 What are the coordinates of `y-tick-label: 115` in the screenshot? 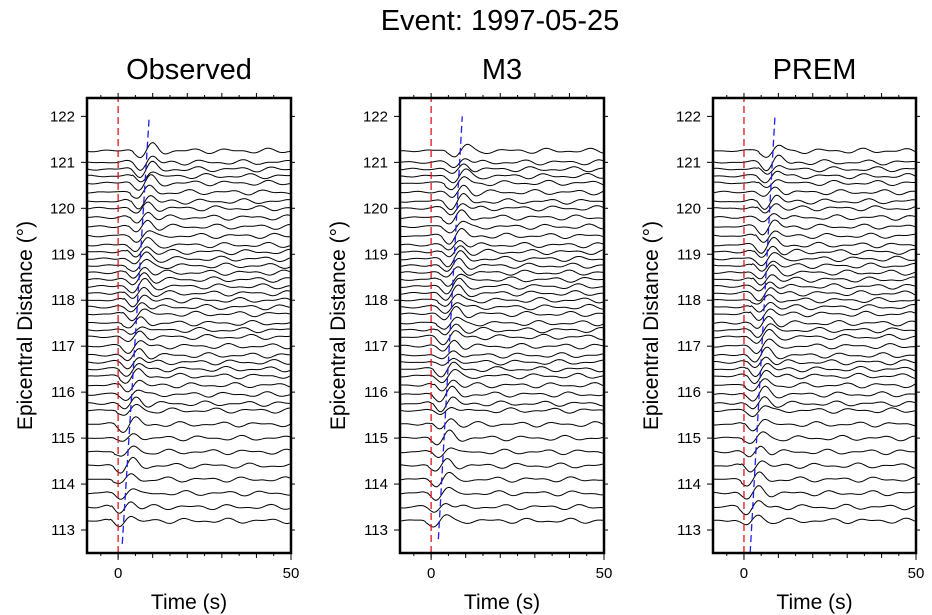 It's located at (63, 438).